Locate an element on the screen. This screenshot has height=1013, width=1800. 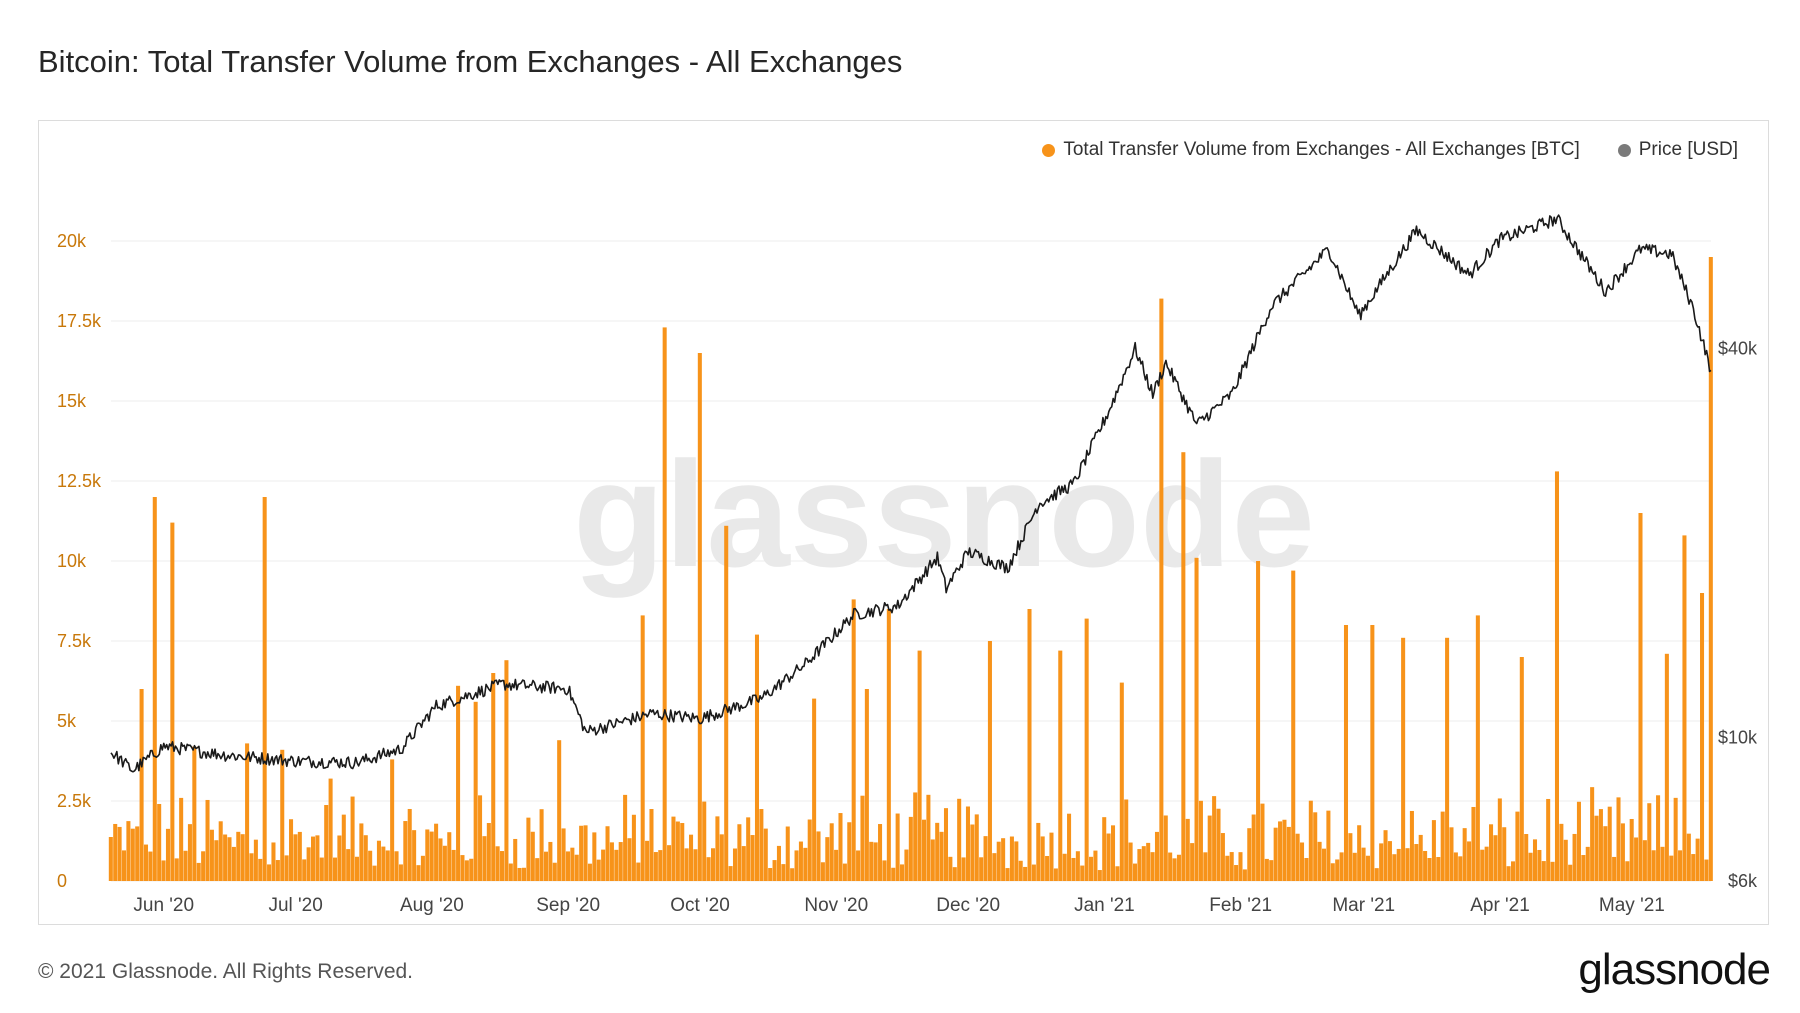
legend-item-price: Price [USD] is located at coordinates (1677, 150).